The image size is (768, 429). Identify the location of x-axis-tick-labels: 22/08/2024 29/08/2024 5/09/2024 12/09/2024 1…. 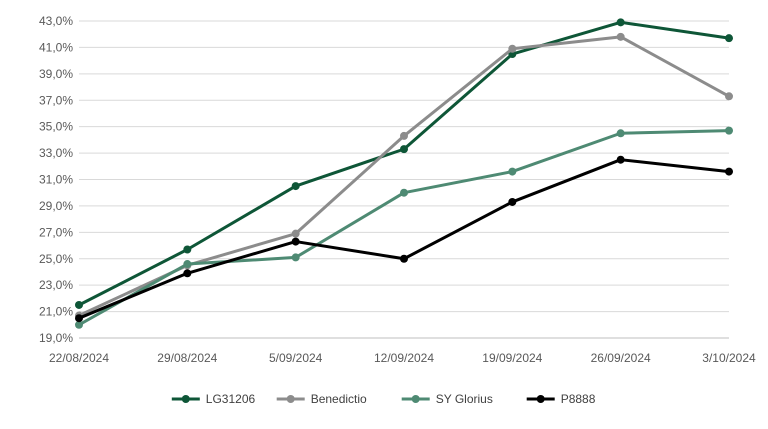
(402, 358).